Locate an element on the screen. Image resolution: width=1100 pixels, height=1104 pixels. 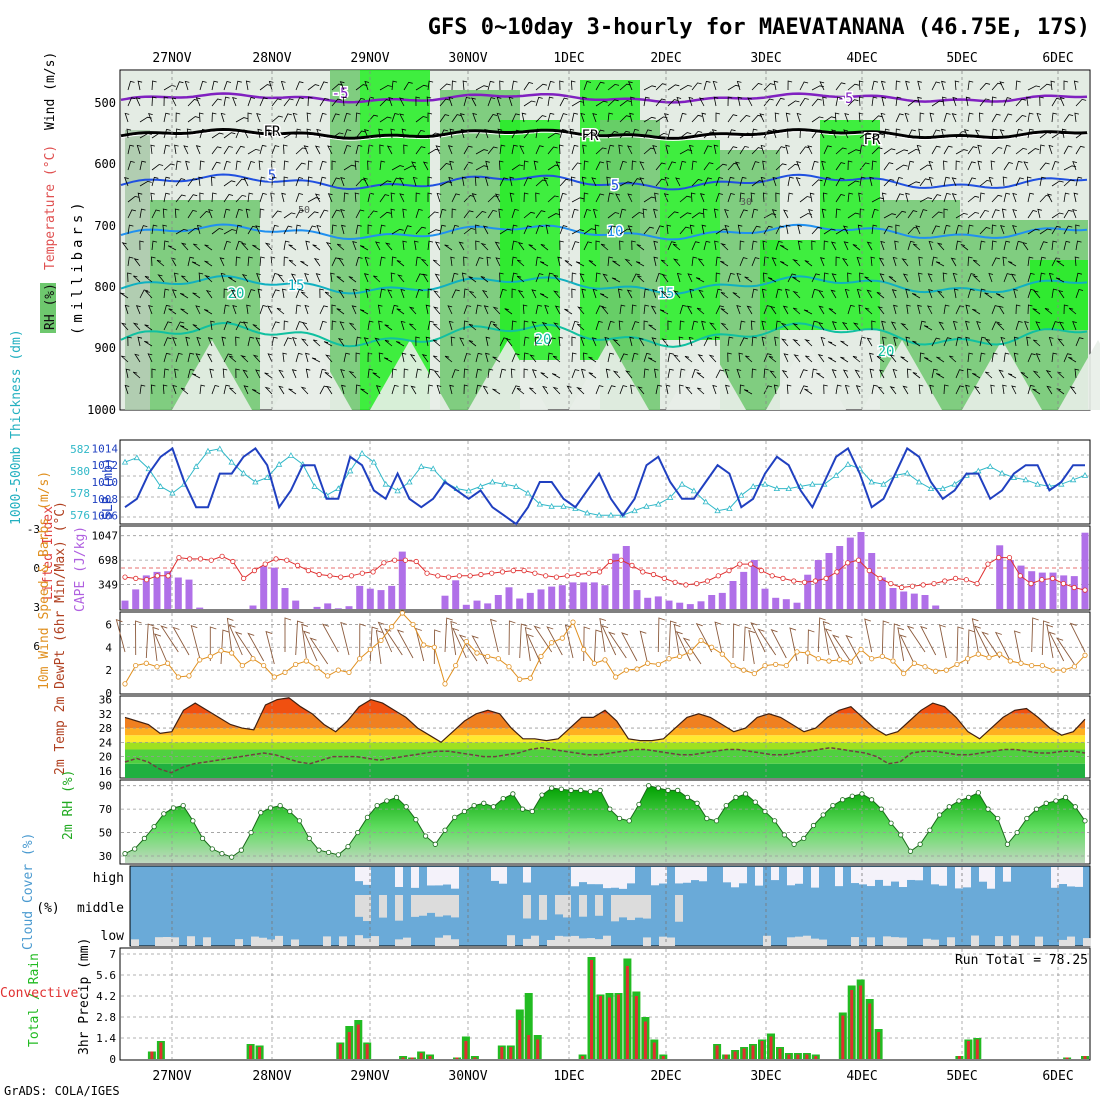
slp-tick: 1006 is located at coordinates (105, 516).